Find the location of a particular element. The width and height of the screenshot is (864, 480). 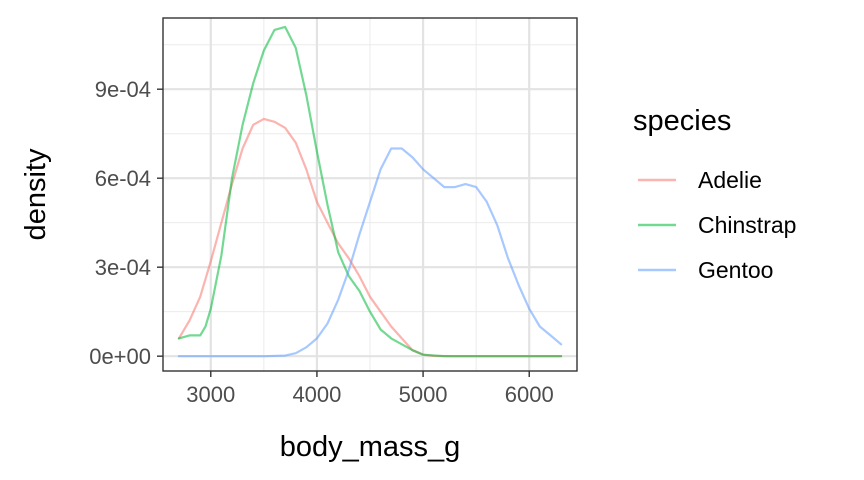

x-tick-label: 4000 is located at coordinates (316, 394).